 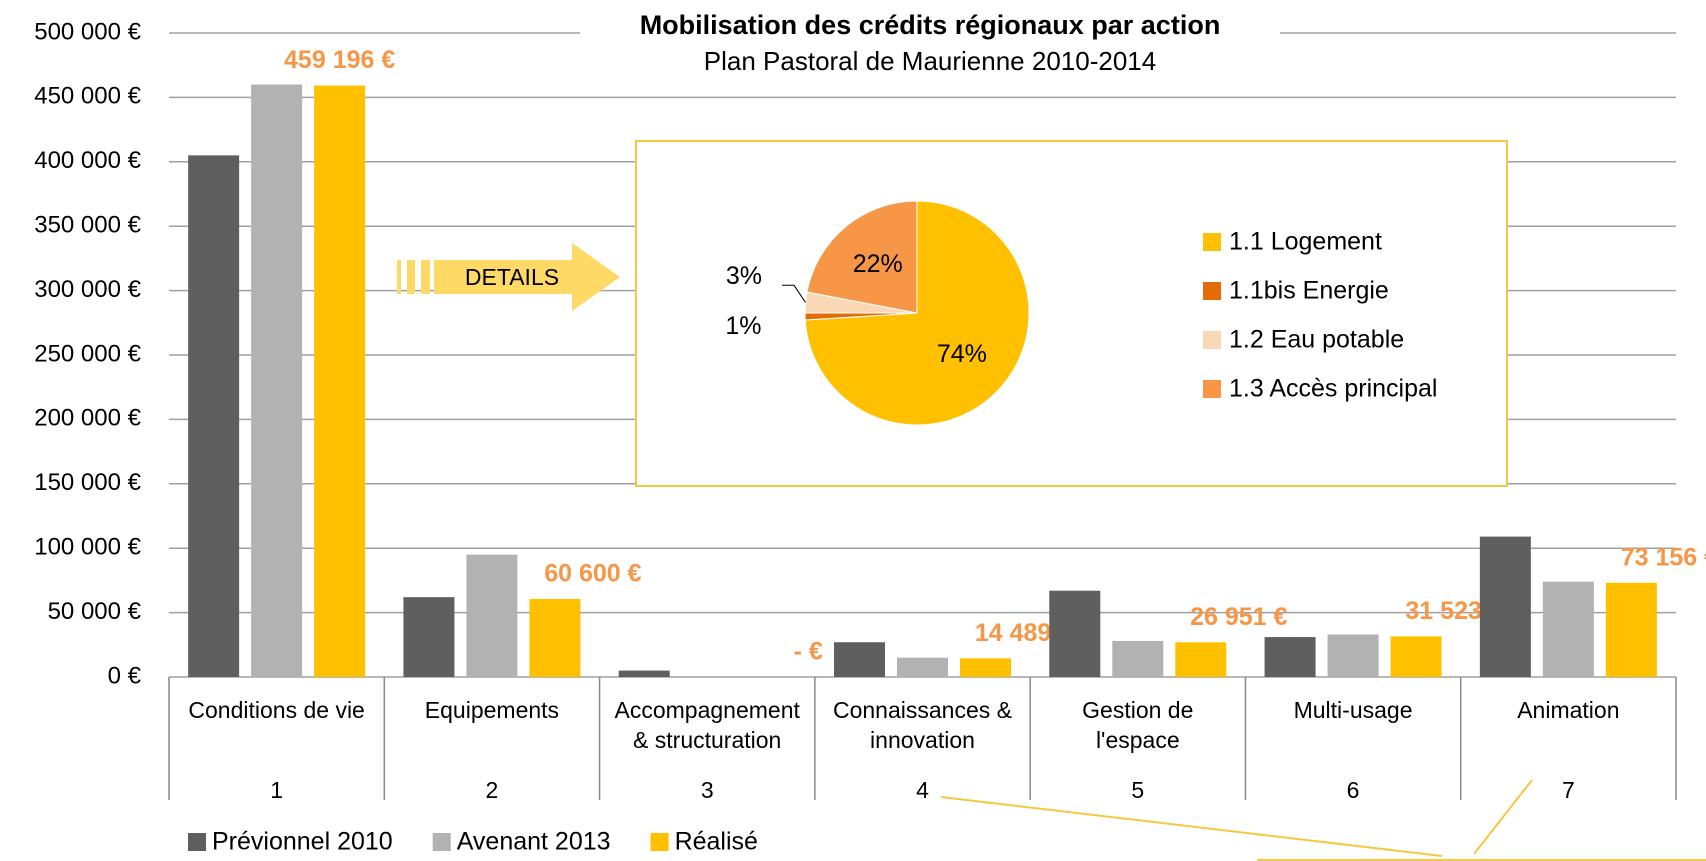 I want to click on decor-lines, so click(x=1323, y=820).